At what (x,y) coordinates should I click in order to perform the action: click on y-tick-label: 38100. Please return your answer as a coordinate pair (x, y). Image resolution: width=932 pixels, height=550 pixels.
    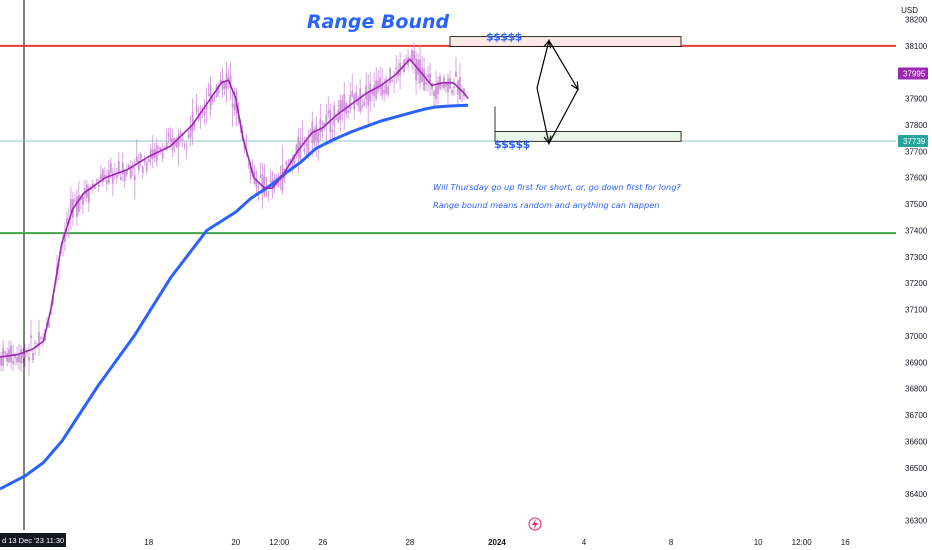
    Looking at the image, I should click on (916, 46).